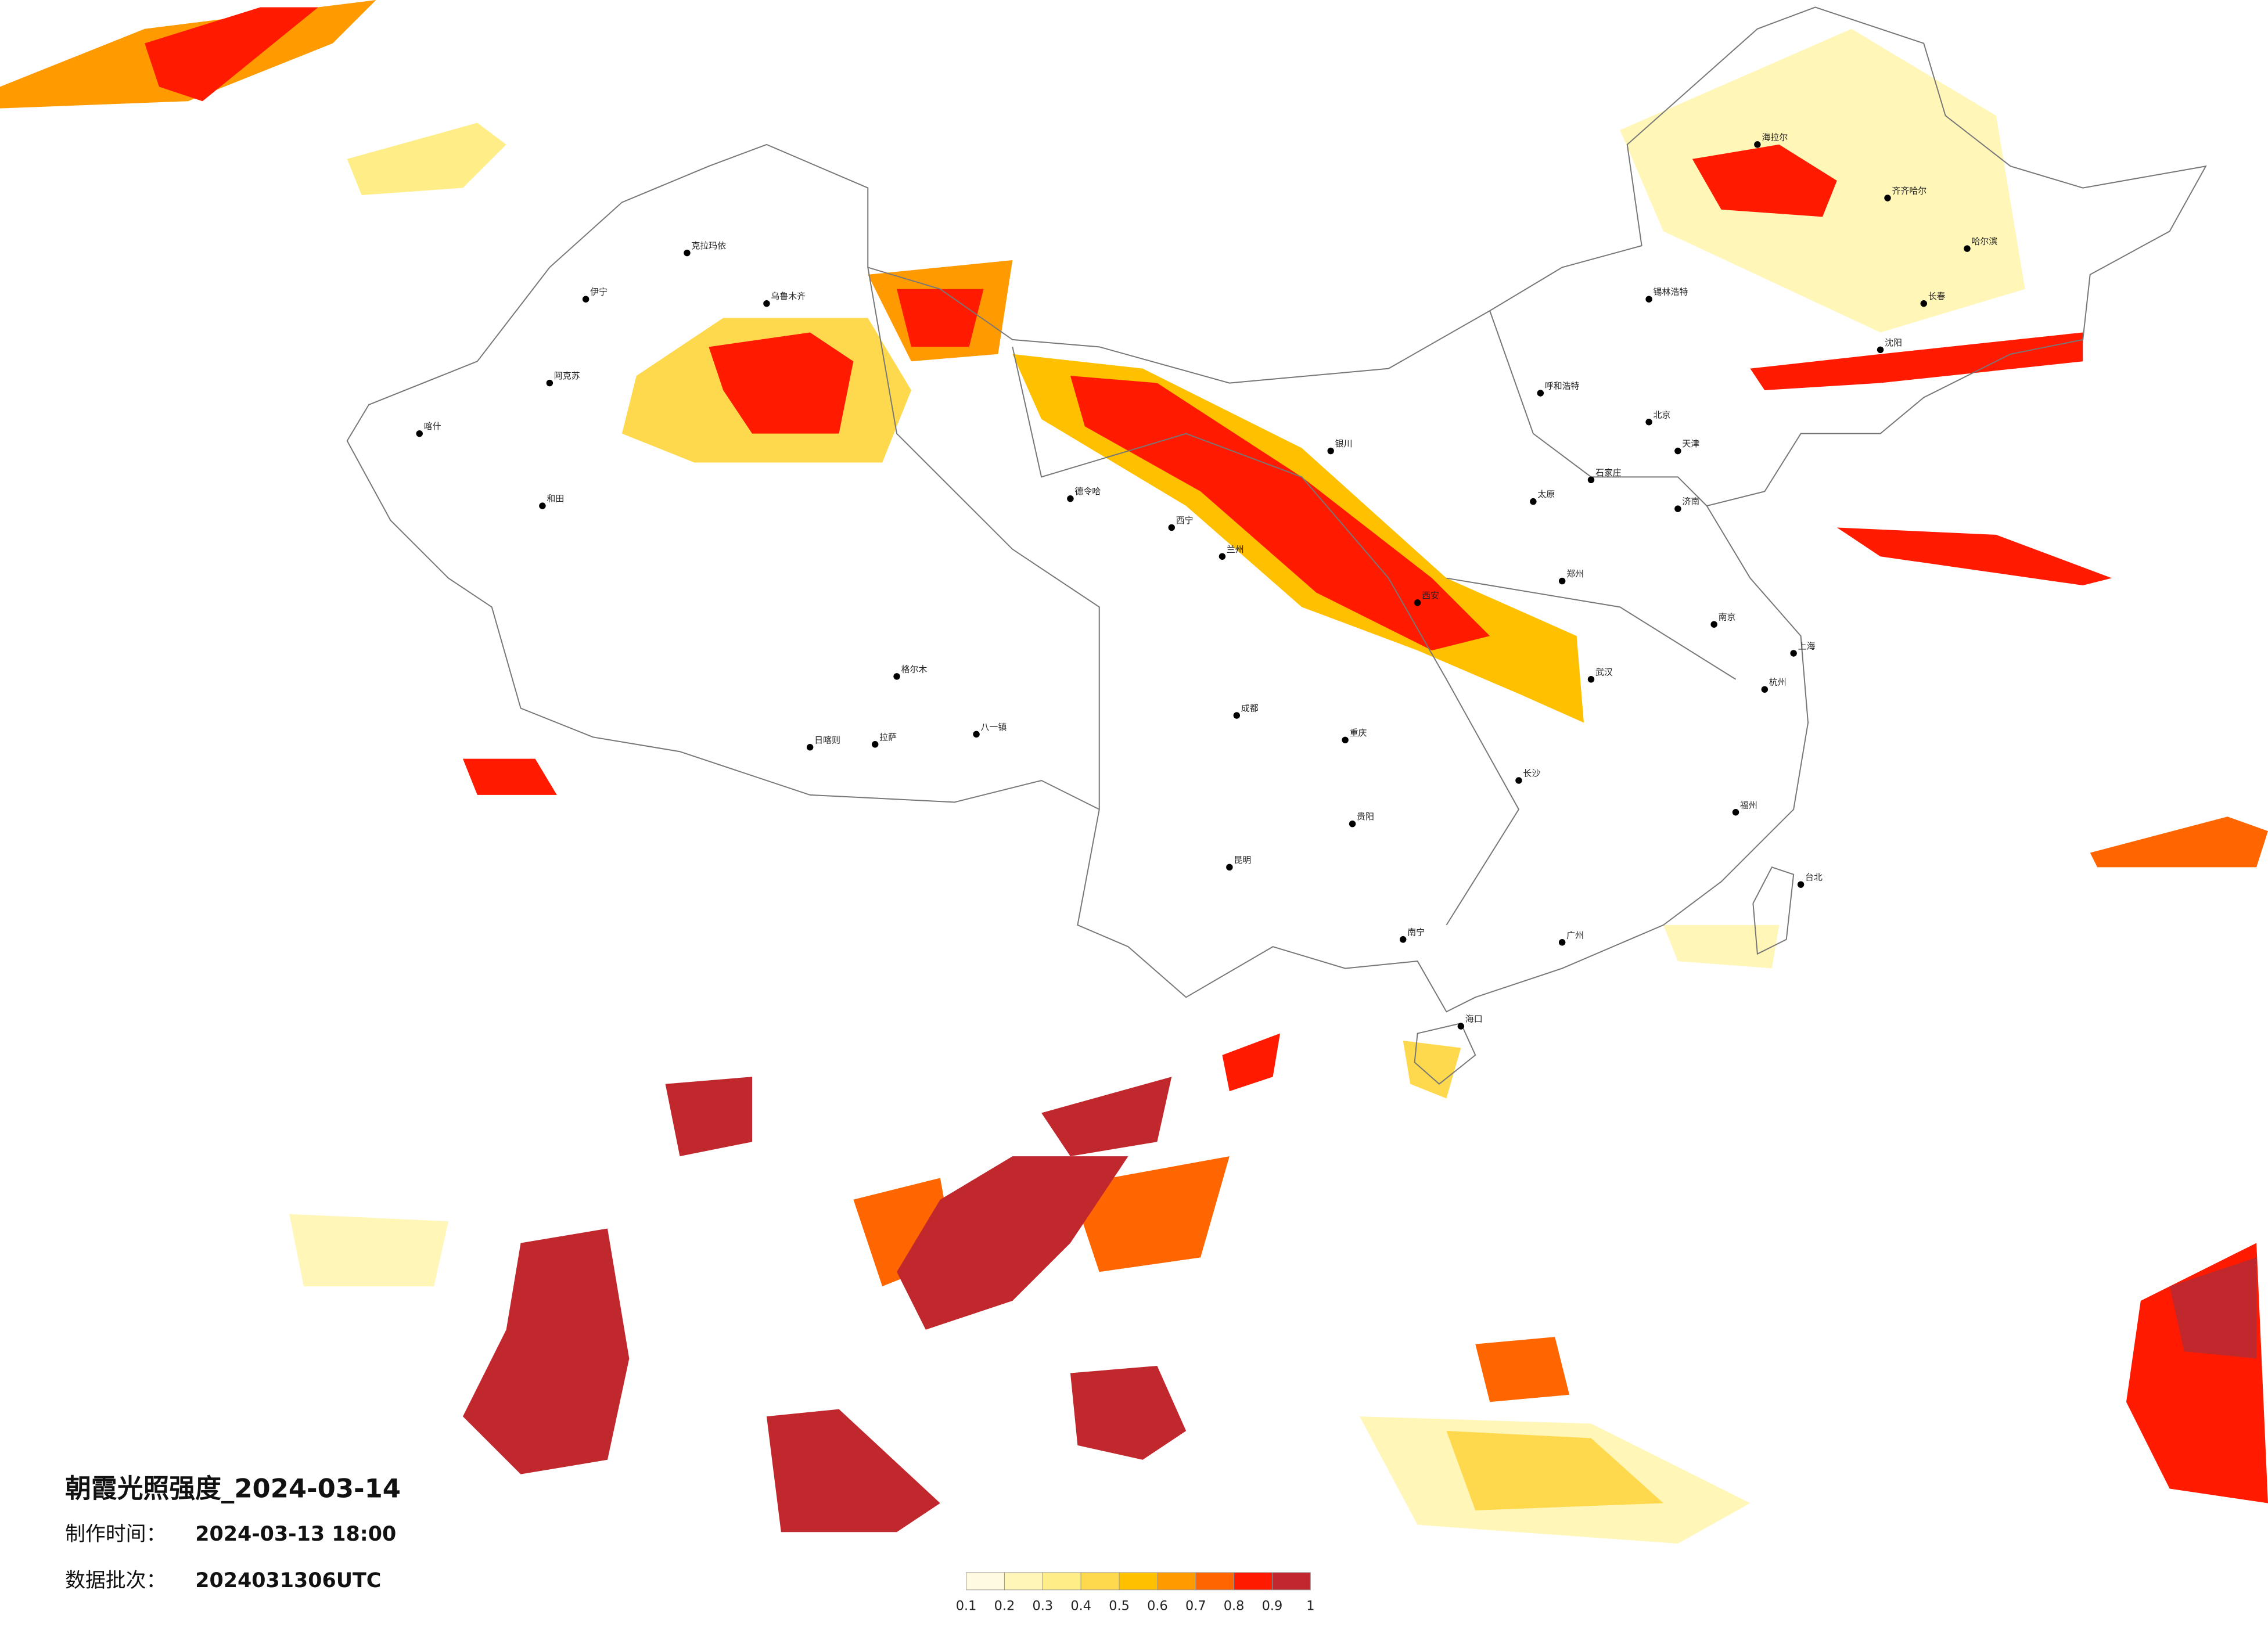 Image resolution: width=2268 pixels, height=1626 pixels. Describe the element at coordinates (1690, 444) in the screenshot. I see `city-label: 天津` at that location.